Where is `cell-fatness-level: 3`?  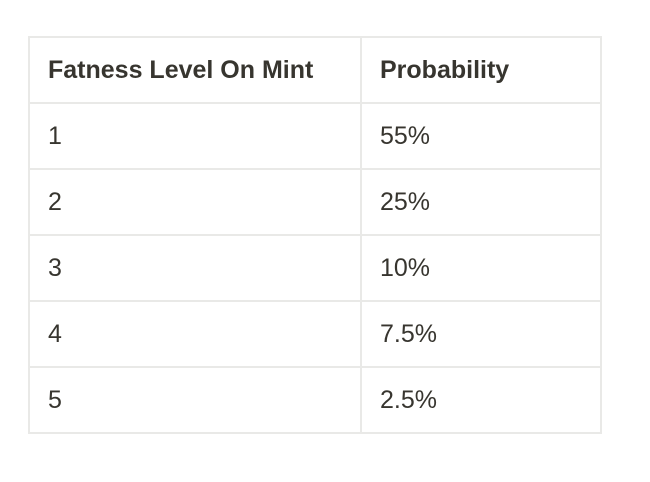 cell-fatness-level: 3 is located at coordinates (195, 268).